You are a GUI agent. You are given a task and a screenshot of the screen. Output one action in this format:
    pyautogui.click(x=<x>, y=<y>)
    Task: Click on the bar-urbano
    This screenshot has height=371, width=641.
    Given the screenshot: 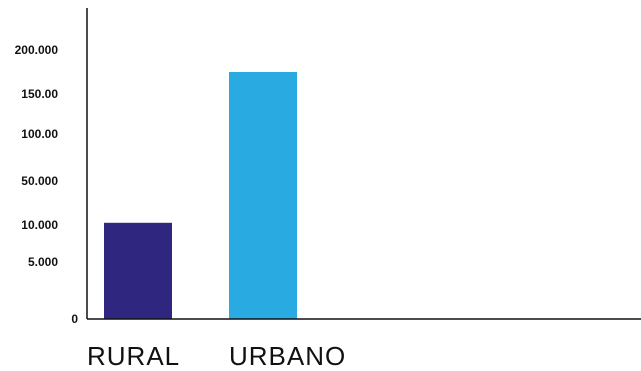 What is the action you would take?
    pyautogui.click(x=263, y=195)
    